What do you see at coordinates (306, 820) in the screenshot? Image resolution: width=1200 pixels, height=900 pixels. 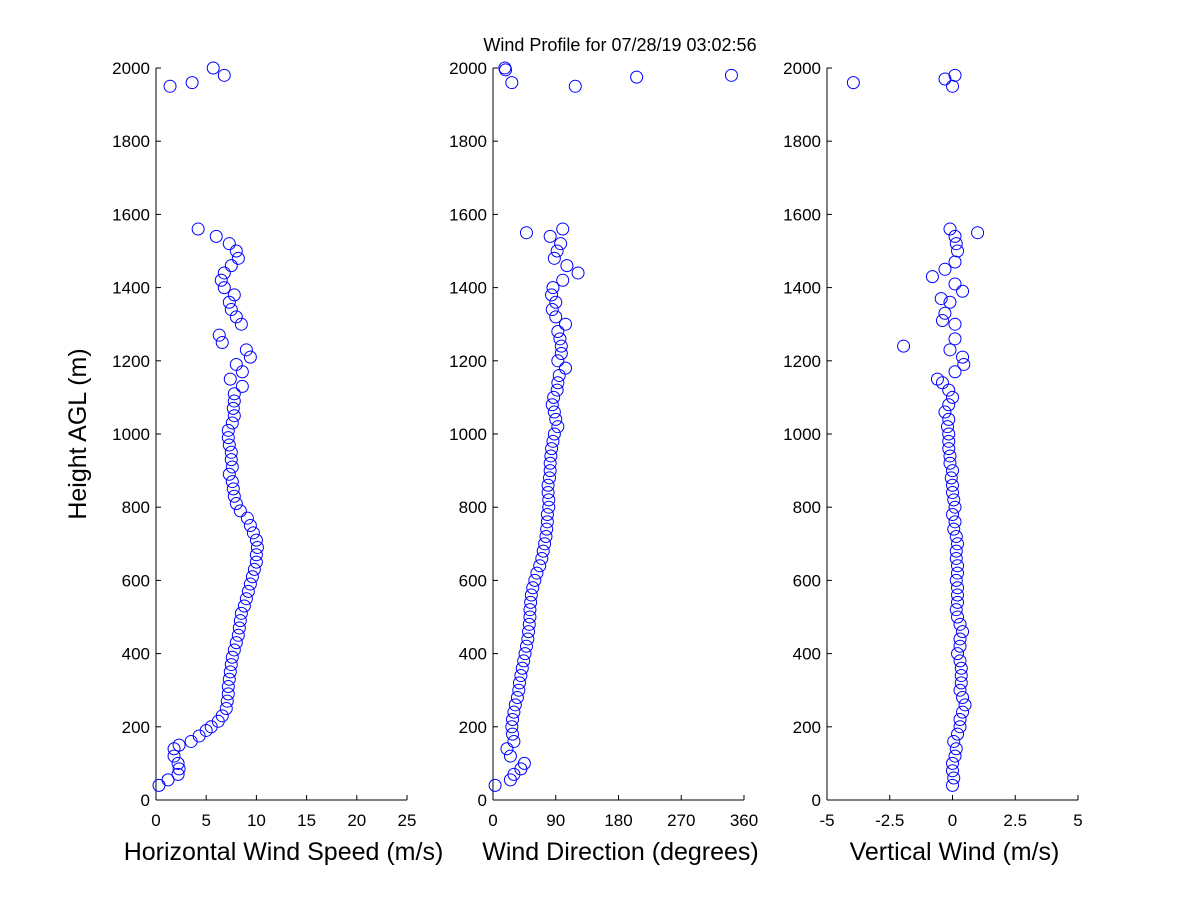 I see `x-tick-label: 15` at bounding box center [306, 820].